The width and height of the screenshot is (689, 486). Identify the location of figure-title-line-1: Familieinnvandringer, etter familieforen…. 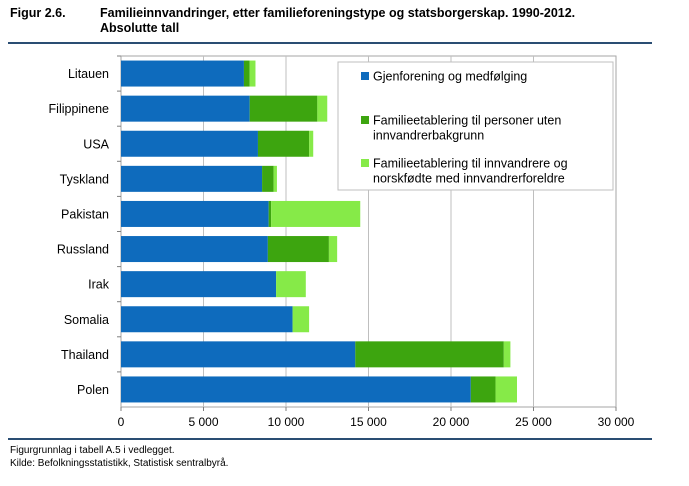
(338, 13).